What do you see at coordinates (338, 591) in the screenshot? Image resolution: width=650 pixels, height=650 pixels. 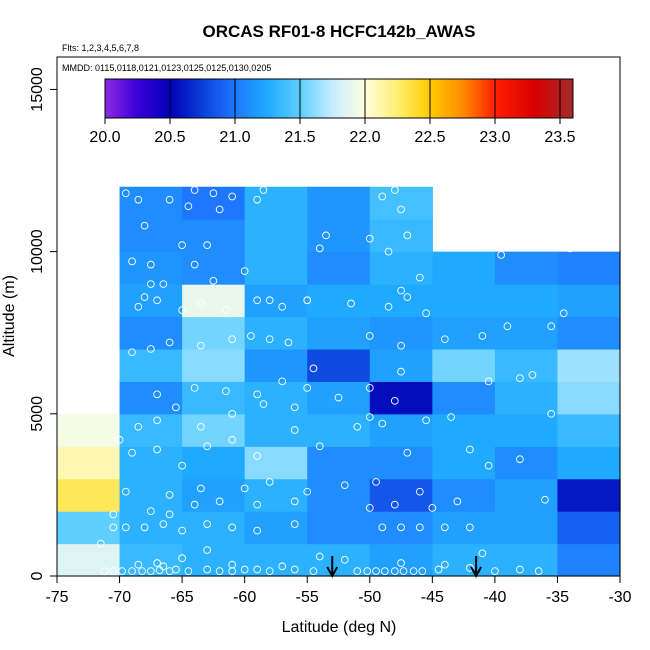 I see `x-axis-ticks: -75 -70 -65 -60 -55 -50 -45 -40 -35 -30` at bounding box center [338, 591].